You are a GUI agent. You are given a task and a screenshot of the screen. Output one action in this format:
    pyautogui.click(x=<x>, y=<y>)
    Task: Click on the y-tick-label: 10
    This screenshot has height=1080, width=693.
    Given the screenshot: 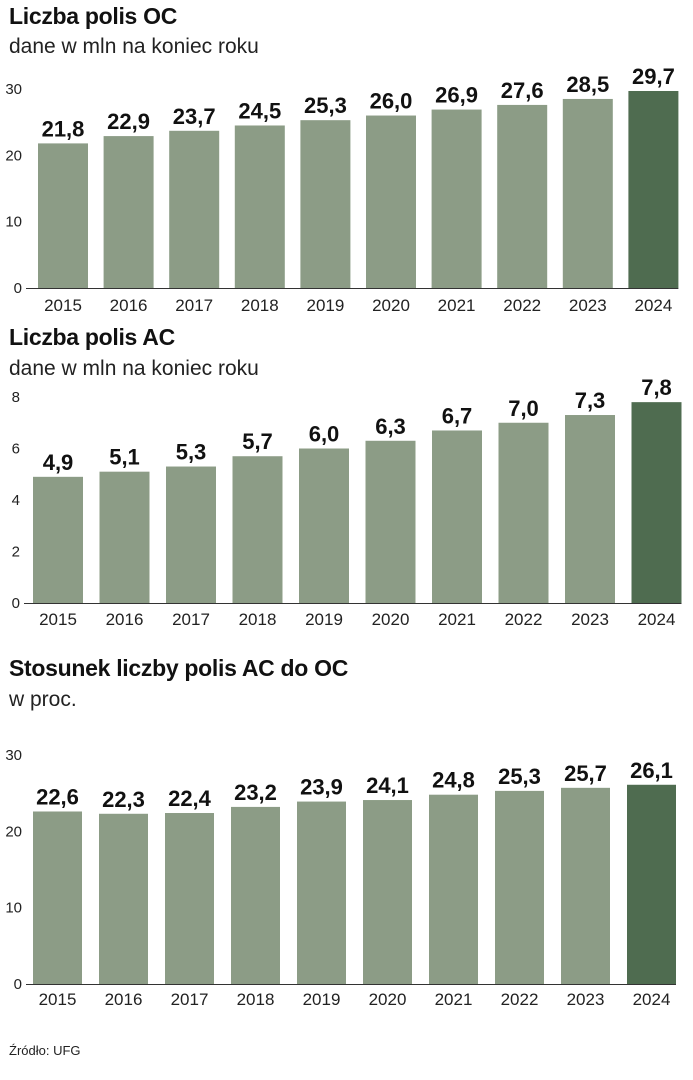 What is the action you would take?
    pyautogui.click(x=13, y=222)
    